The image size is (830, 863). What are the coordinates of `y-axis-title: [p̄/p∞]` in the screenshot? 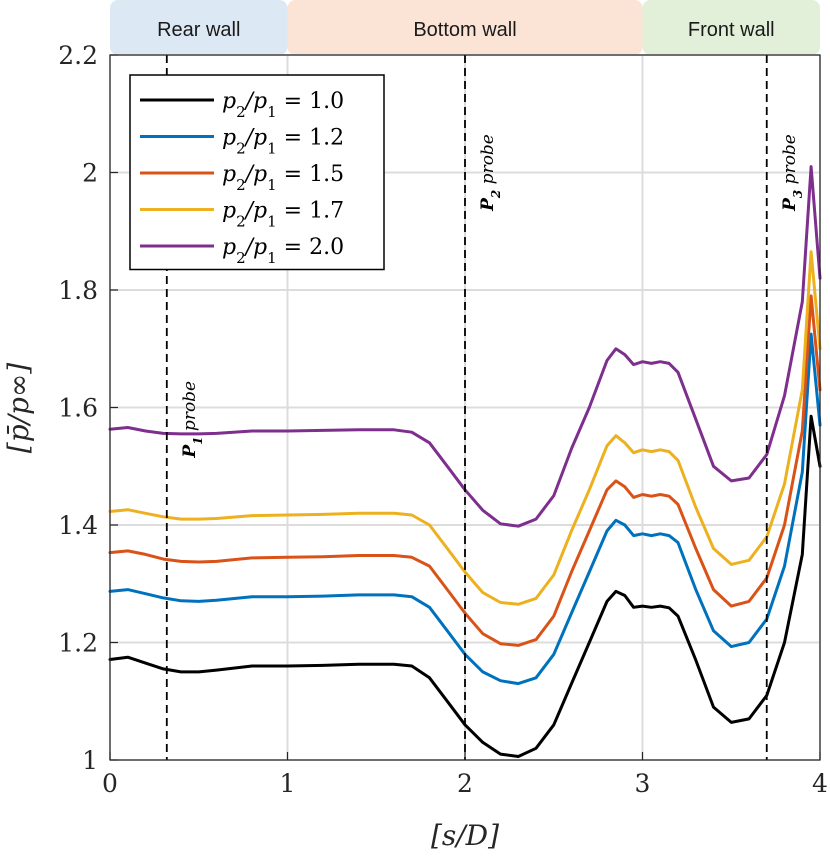 It's located at (18, 408).